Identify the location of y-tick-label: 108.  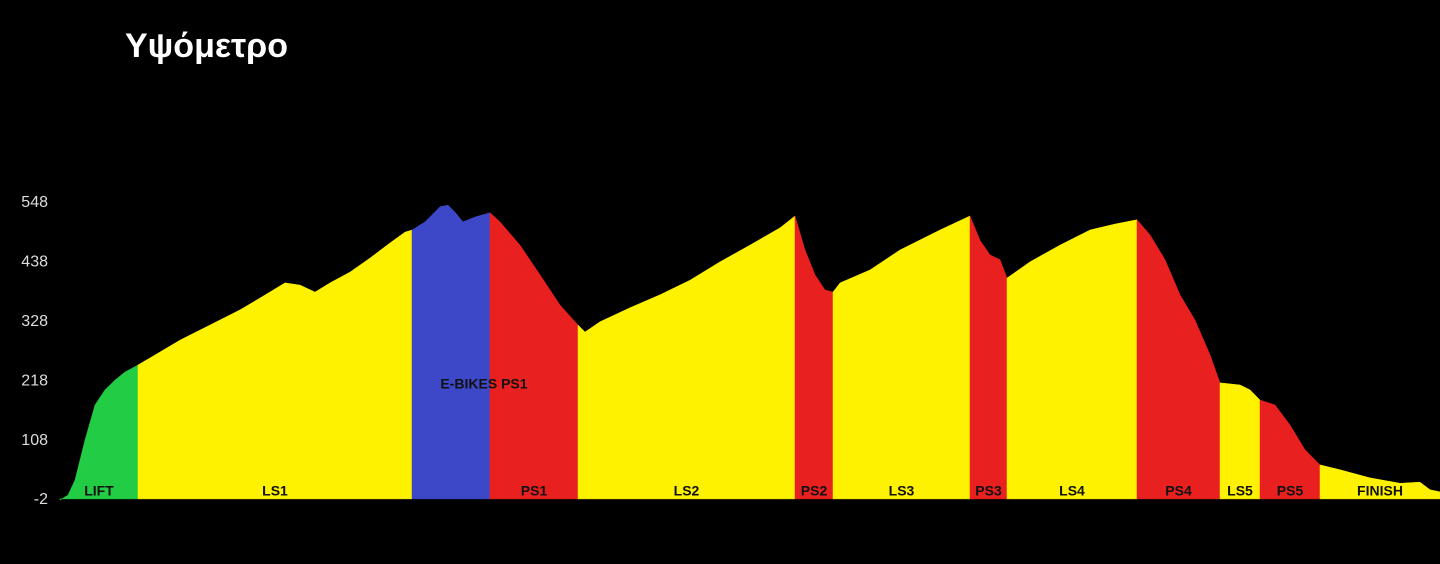
(34, 440).